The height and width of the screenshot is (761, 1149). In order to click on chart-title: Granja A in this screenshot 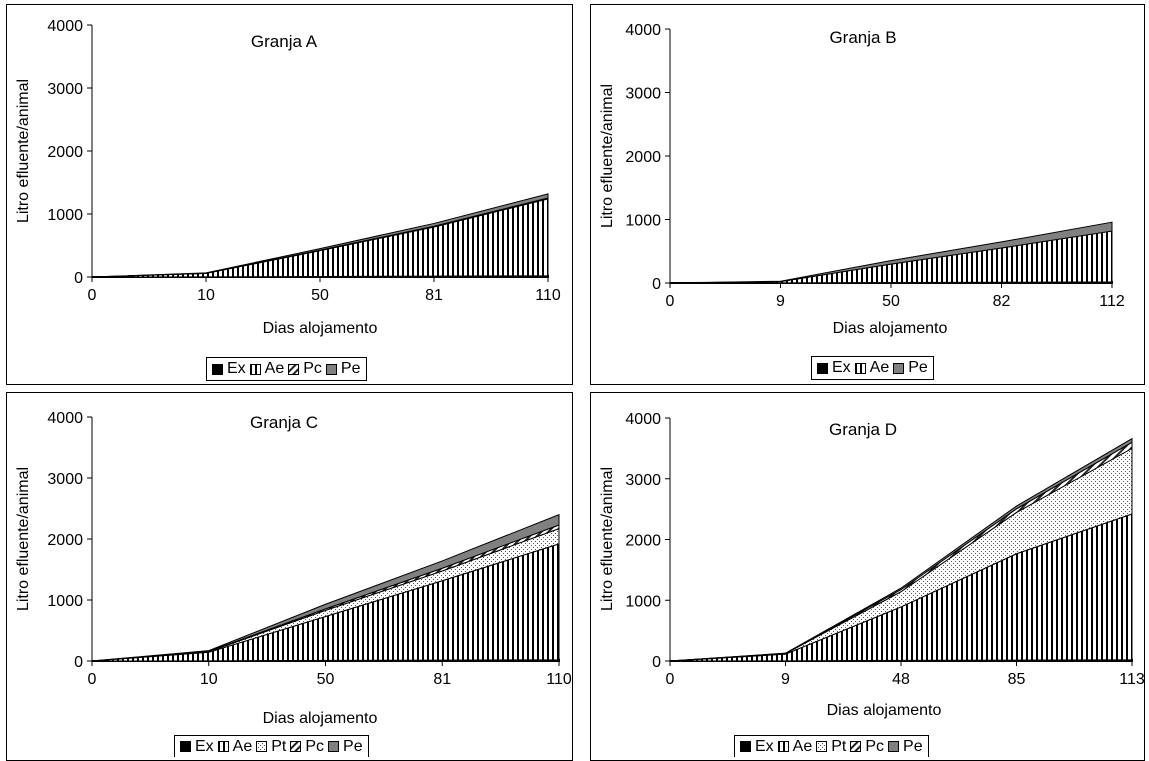, I will do `click(284, 41)`.